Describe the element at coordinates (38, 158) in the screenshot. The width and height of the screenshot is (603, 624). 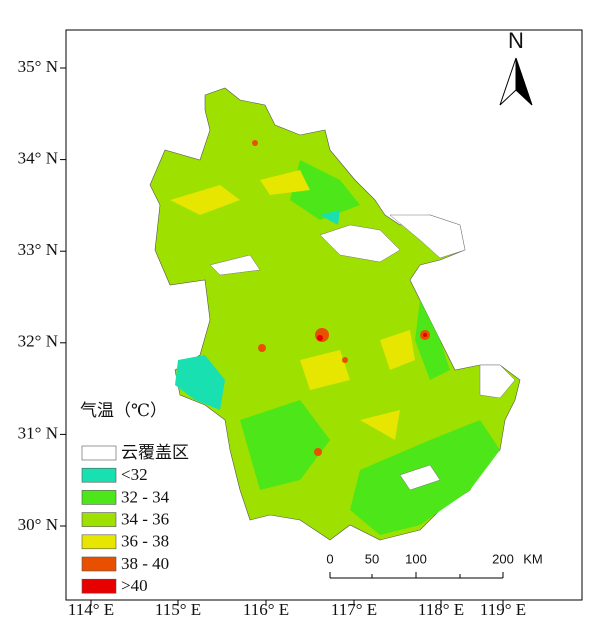
I see `lat-label: 34° N` at that location.